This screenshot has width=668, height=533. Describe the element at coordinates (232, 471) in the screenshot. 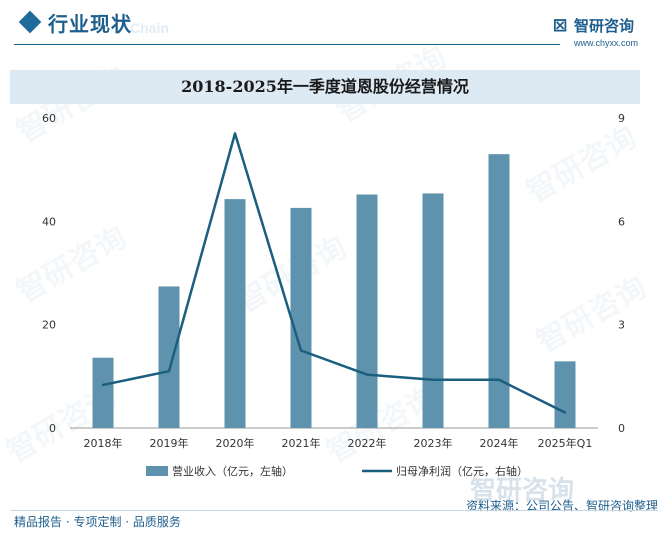

I see `legend-bar-label: 营业收入（亿元，左轴）` at that location.